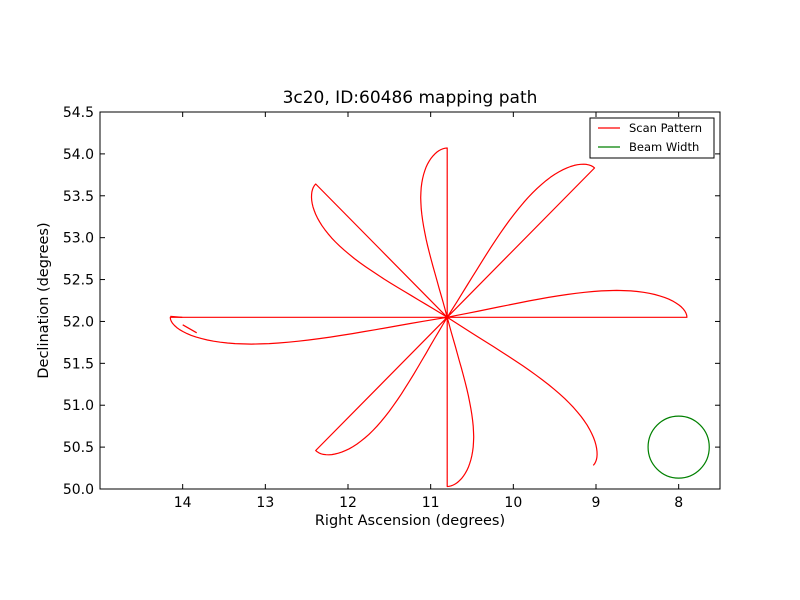 Image resolution: width=800 pixels, height=600 pixels. I want to click on scan-pattern-end-tail, so click(189, 329).